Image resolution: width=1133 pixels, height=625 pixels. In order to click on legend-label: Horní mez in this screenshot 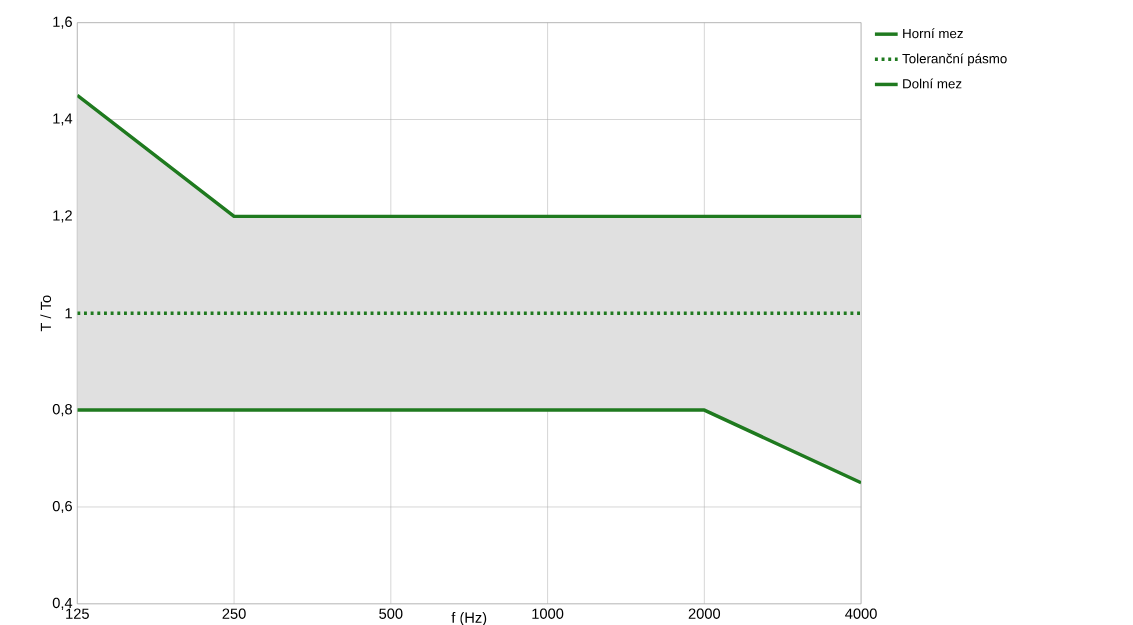, I will do `click(933, 33)`.